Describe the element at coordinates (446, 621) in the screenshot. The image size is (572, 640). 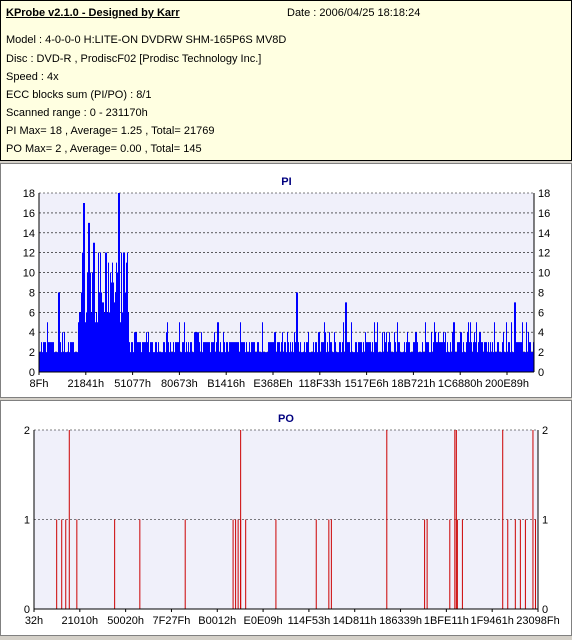
I see `x-tick-label: 1BFE11h` at that location.